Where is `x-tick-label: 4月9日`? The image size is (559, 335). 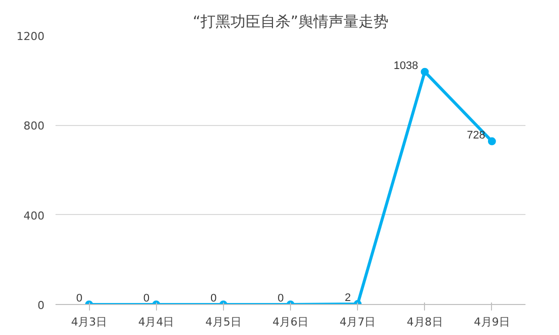
x-tick-label: 4月9日 is located at coordinates (492, 322).